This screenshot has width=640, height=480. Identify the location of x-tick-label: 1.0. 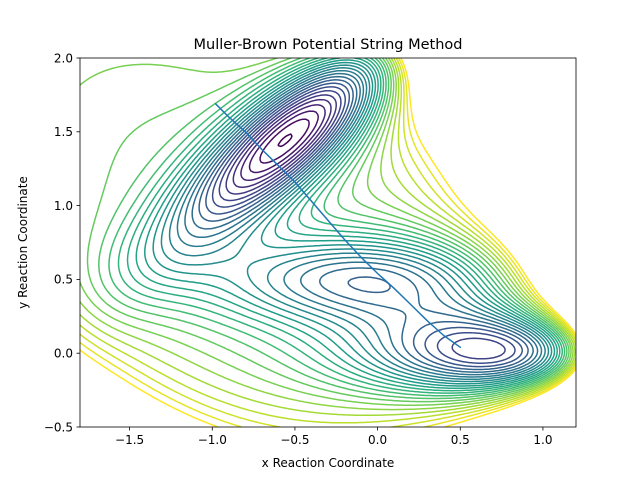
(542, 440).